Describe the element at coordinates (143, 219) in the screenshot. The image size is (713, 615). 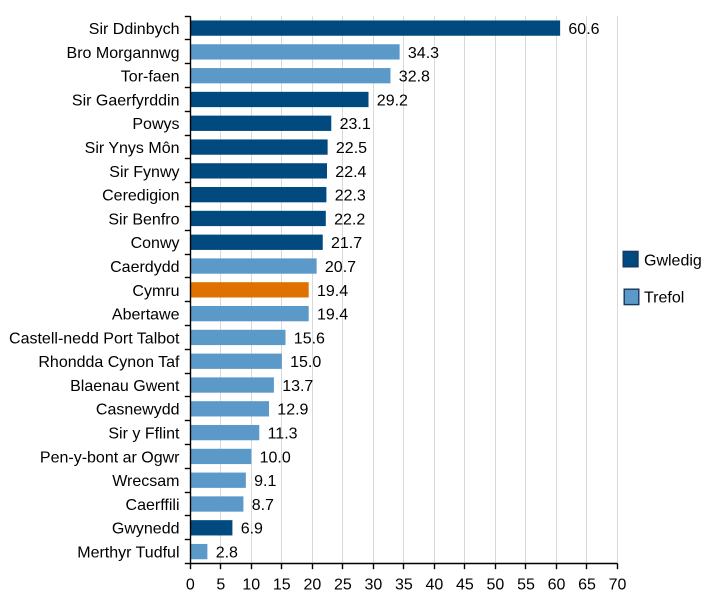
I see `svg-text: Sir Benfro` at that location.